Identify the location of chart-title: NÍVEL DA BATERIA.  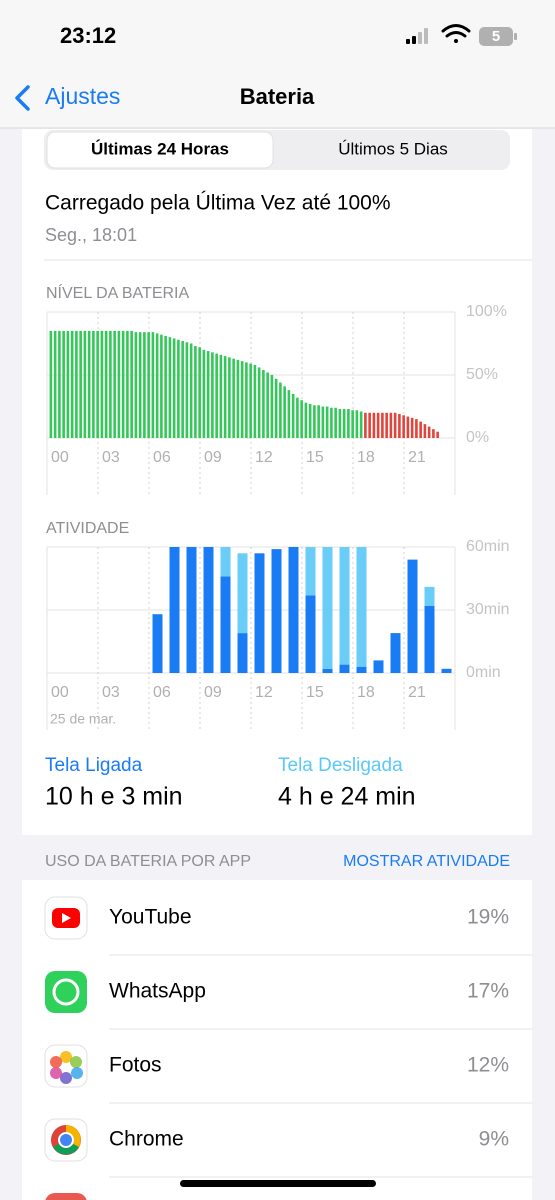
(117, 292).